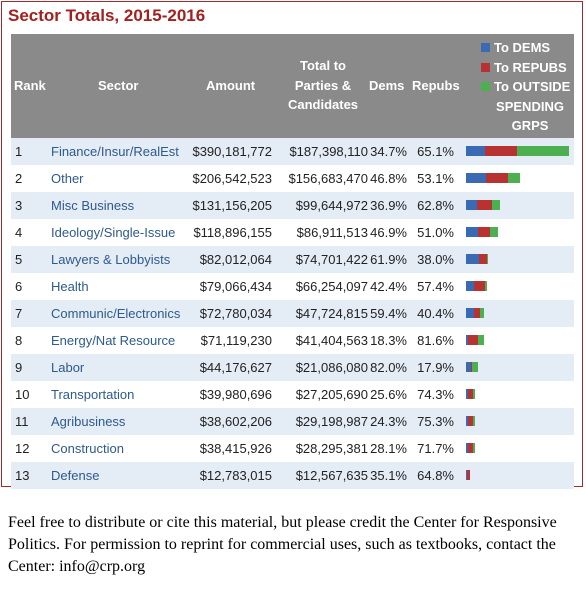 This screenshot has width=586, height=600. I want to click on header-total-line2: Parties &, so click(323, 85).